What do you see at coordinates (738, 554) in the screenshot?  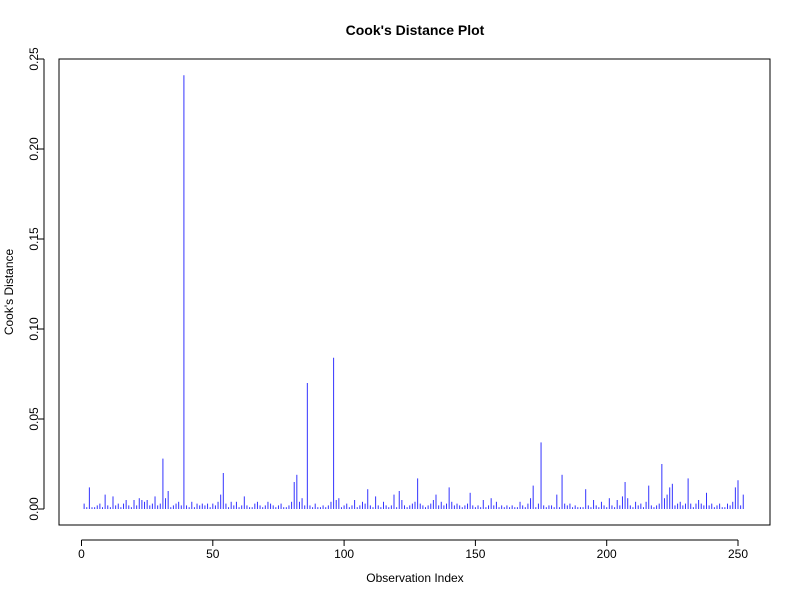 I see `x-tick-label: 250` at bounding box center [738, 554].